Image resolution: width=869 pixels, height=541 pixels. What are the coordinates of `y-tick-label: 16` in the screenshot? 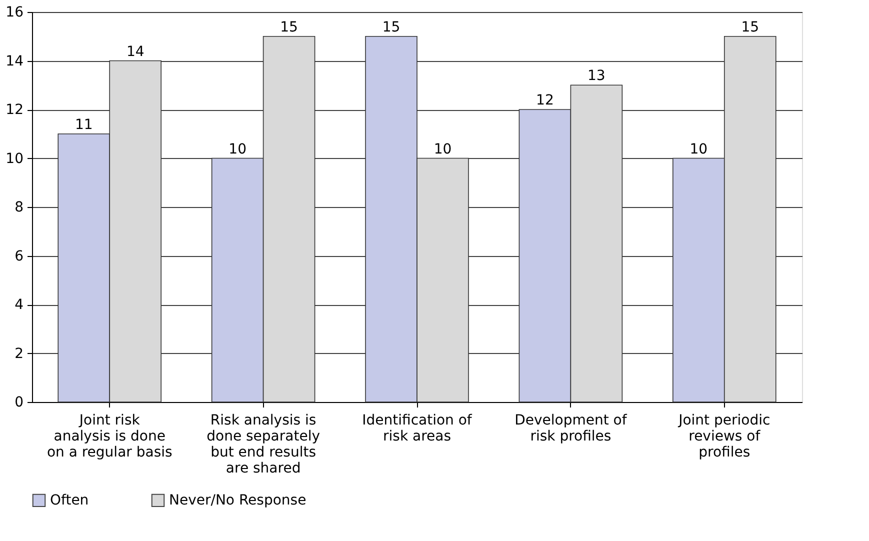 It's located at (15, 12).